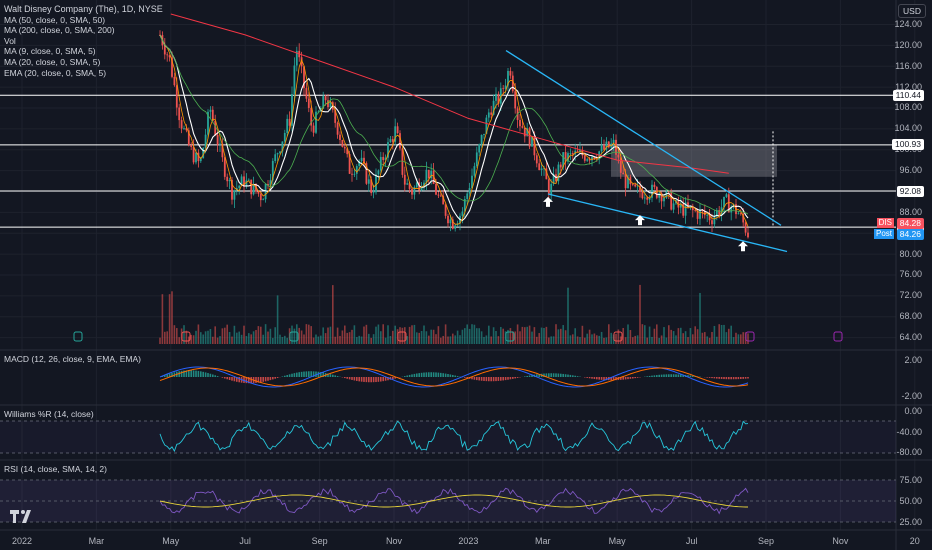  What do you see at coordinates (10, 40) in the screenshot?
I see `study-volume: Vol` at bounding box center [10, 40].